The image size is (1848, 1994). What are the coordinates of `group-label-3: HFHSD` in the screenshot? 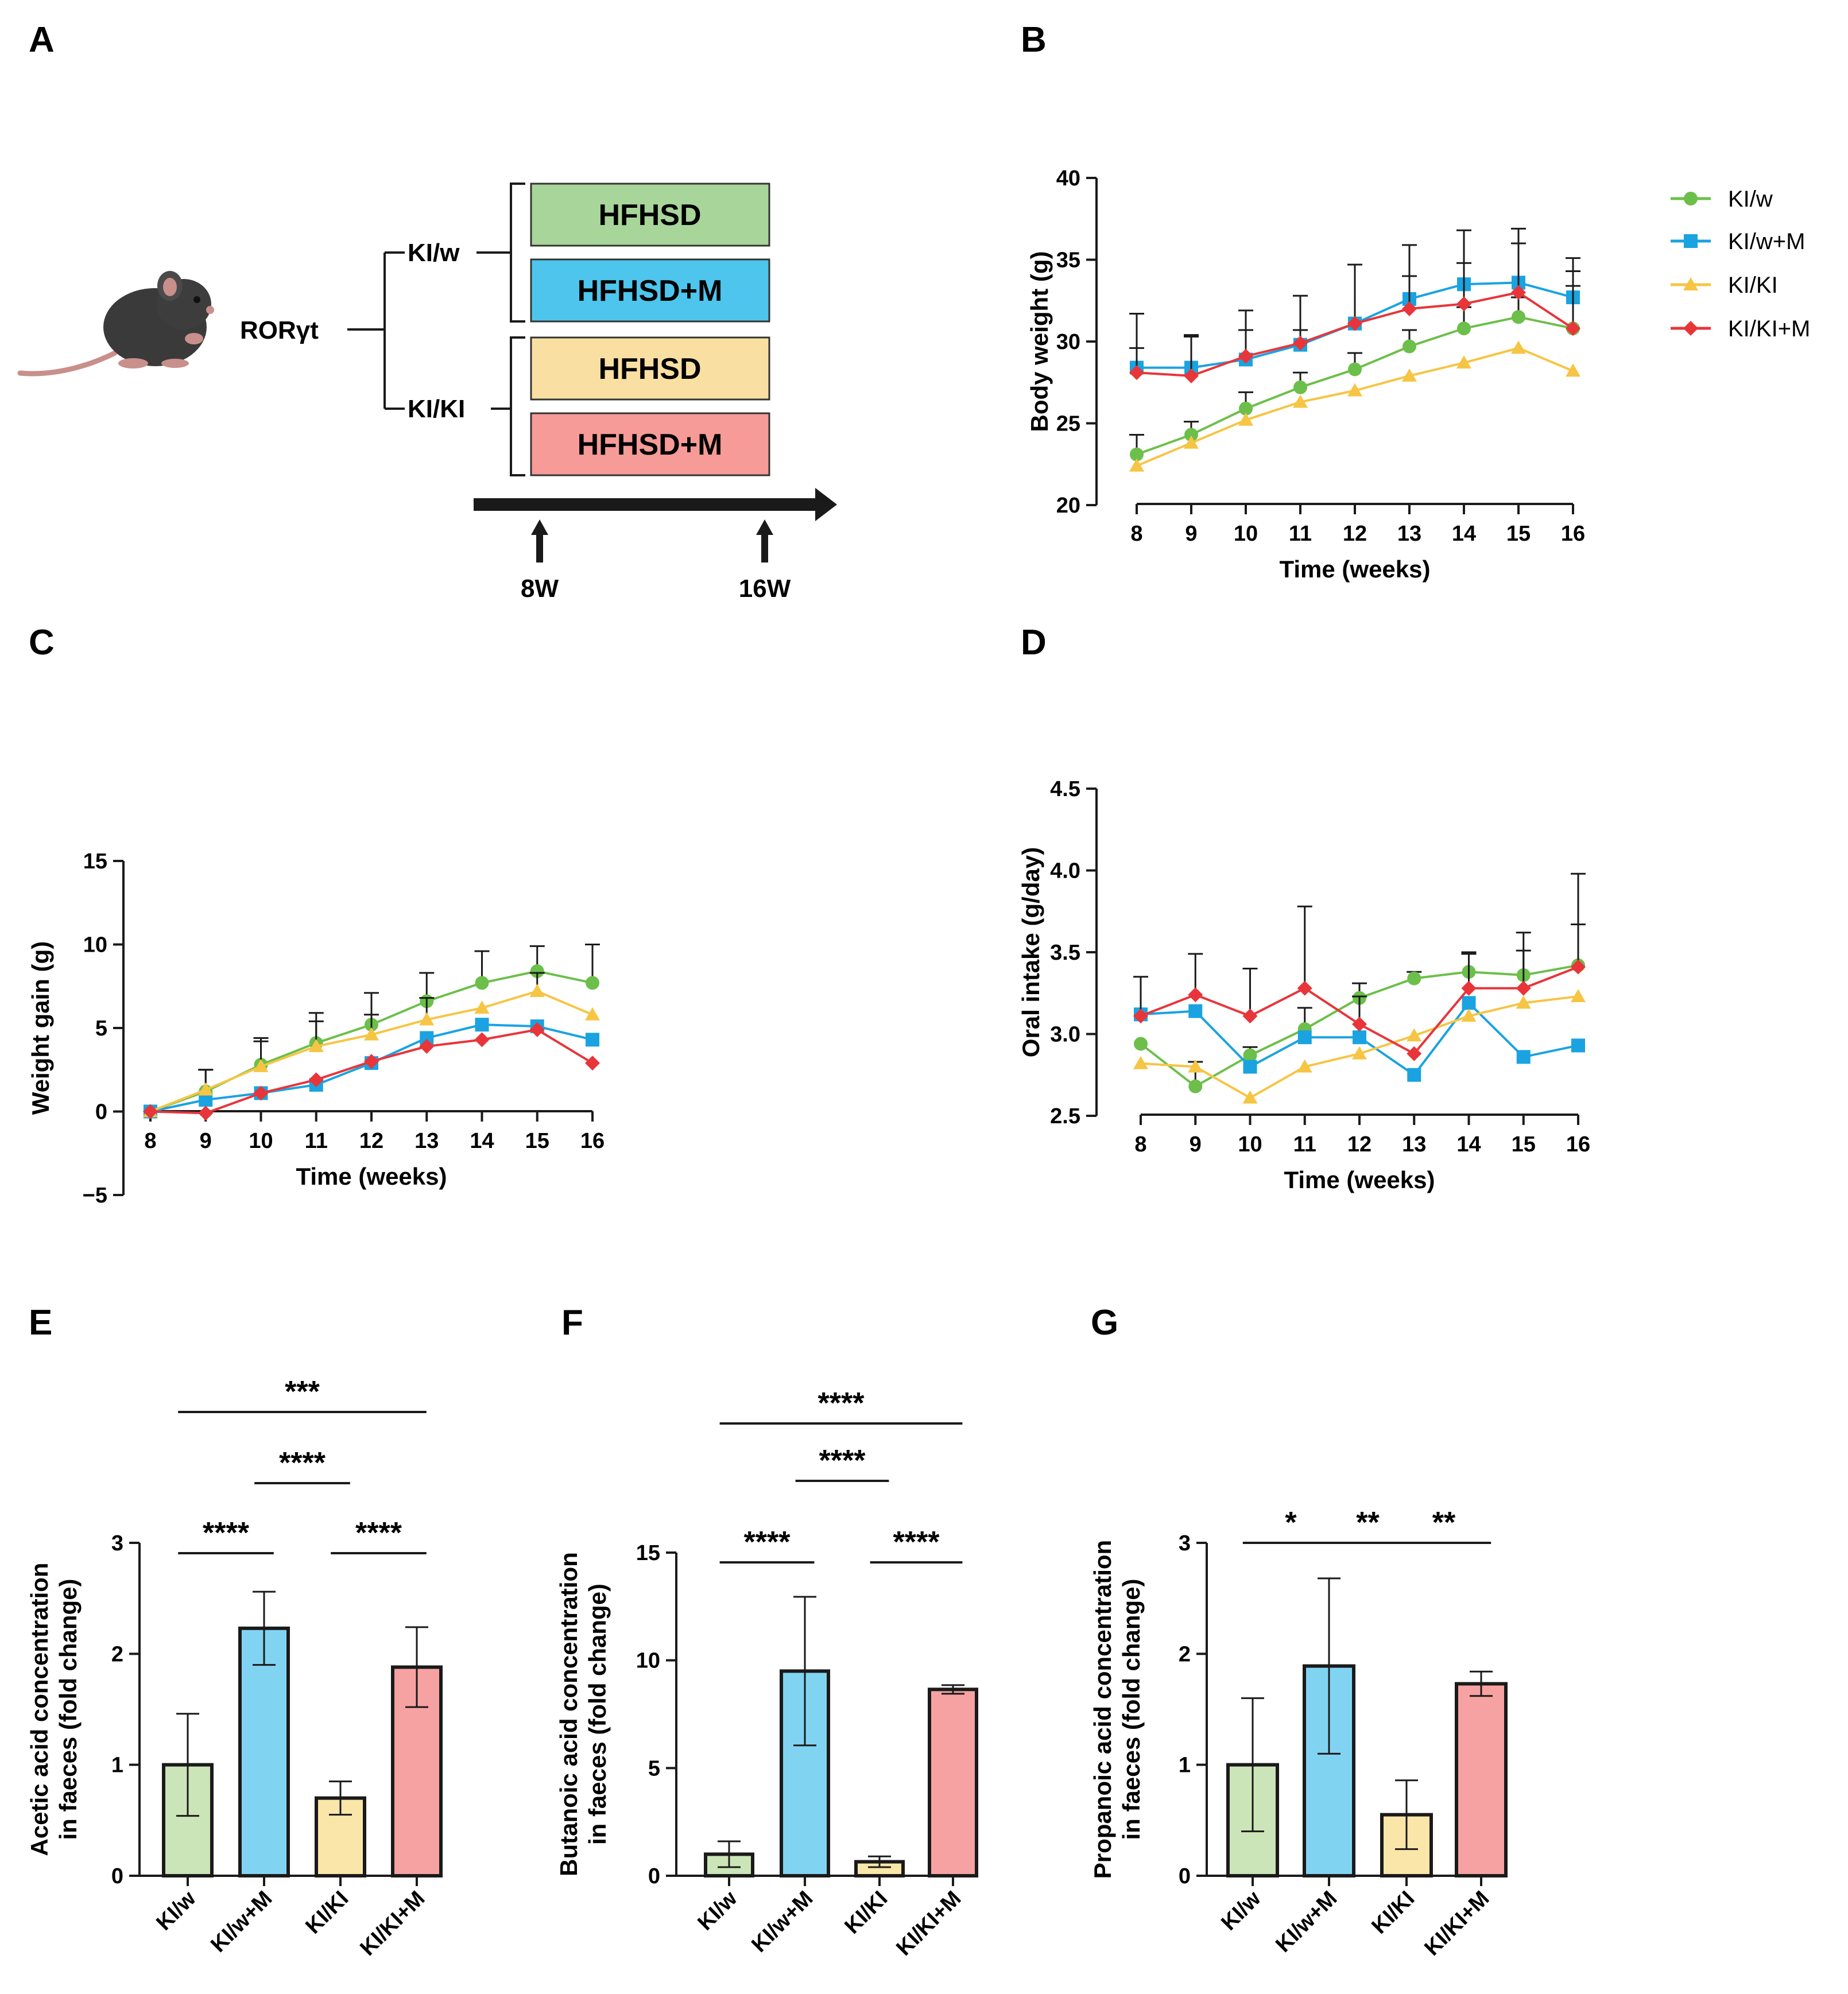 It's located at (649, 369).